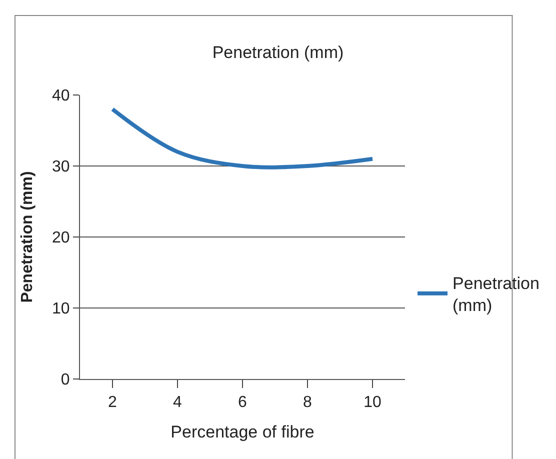 The image size is (556, 459). Describe the element at coordinates (61, 238) in the screenshot. I see `y-tick-label: 20` at that location.